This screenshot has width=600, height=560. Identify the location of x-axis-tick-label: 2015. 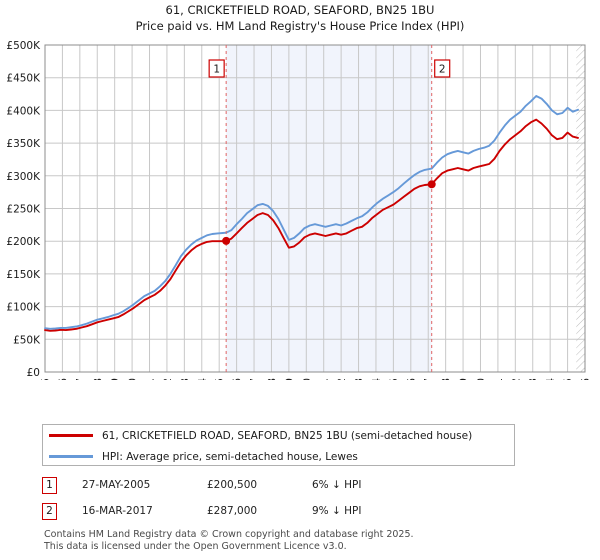
(394, 379).